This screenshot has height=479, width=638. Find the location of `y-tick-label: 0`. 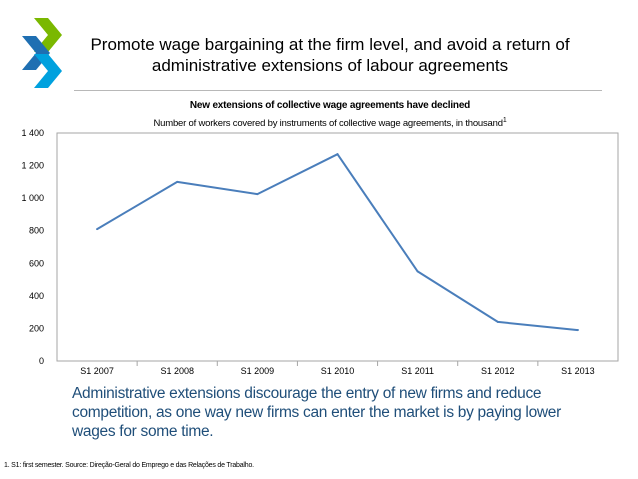

y-tick-label: 0 is located at coordinates (41, 361).